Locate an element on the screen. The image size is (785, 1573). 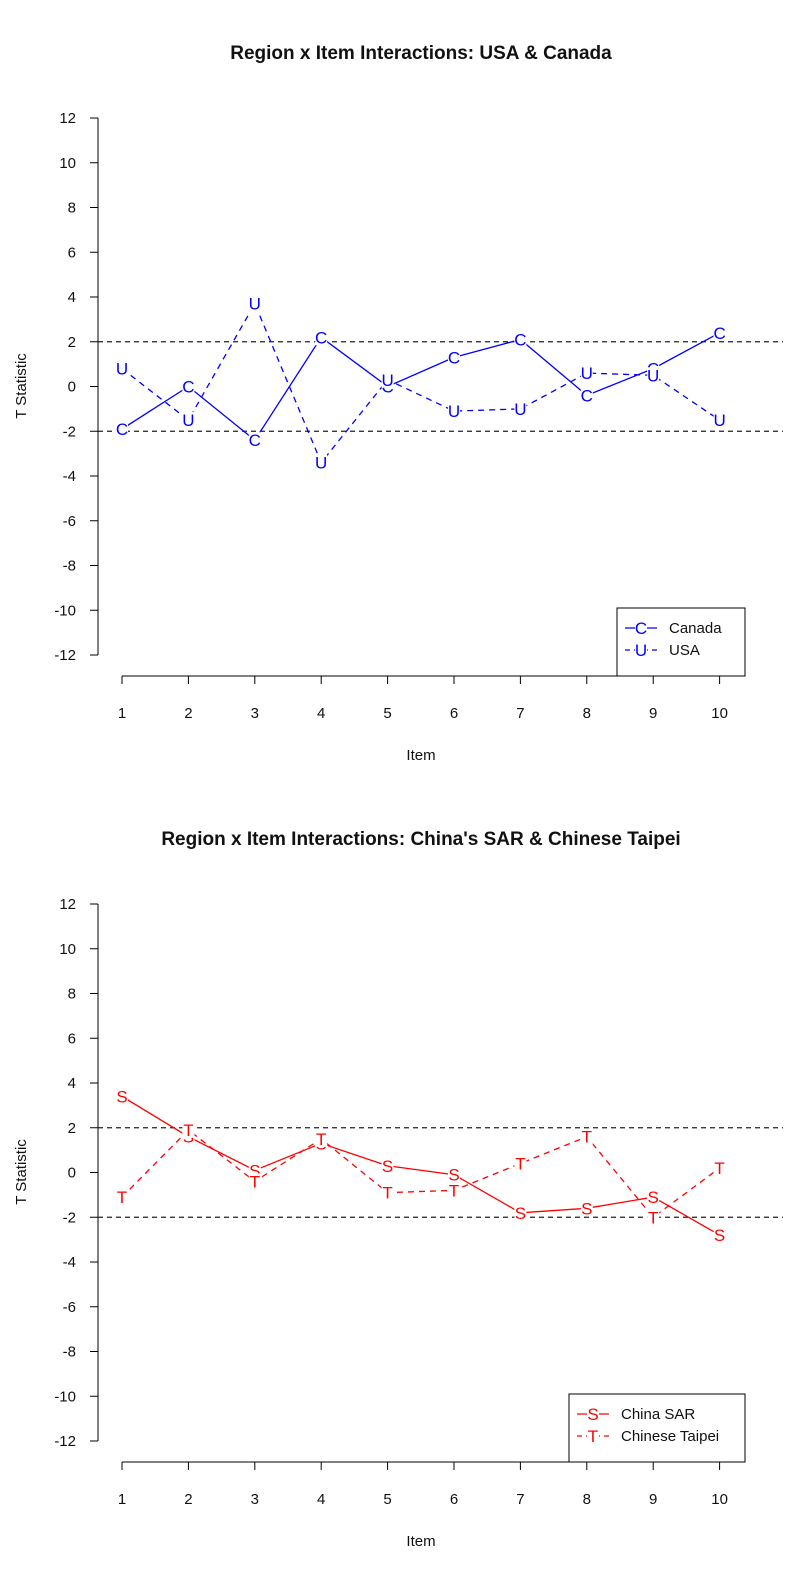
legend-label: Chinese Taipei is located at coordinates (670, 1436).